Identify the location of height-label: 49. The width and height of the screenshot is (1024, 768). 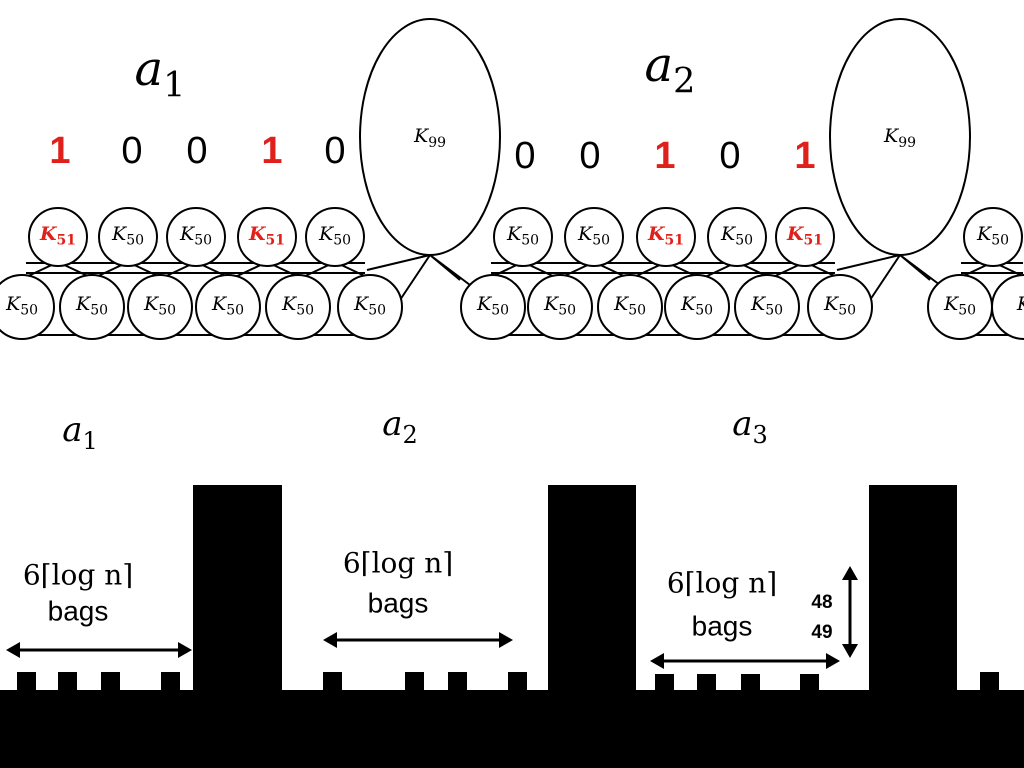
(821, 632).